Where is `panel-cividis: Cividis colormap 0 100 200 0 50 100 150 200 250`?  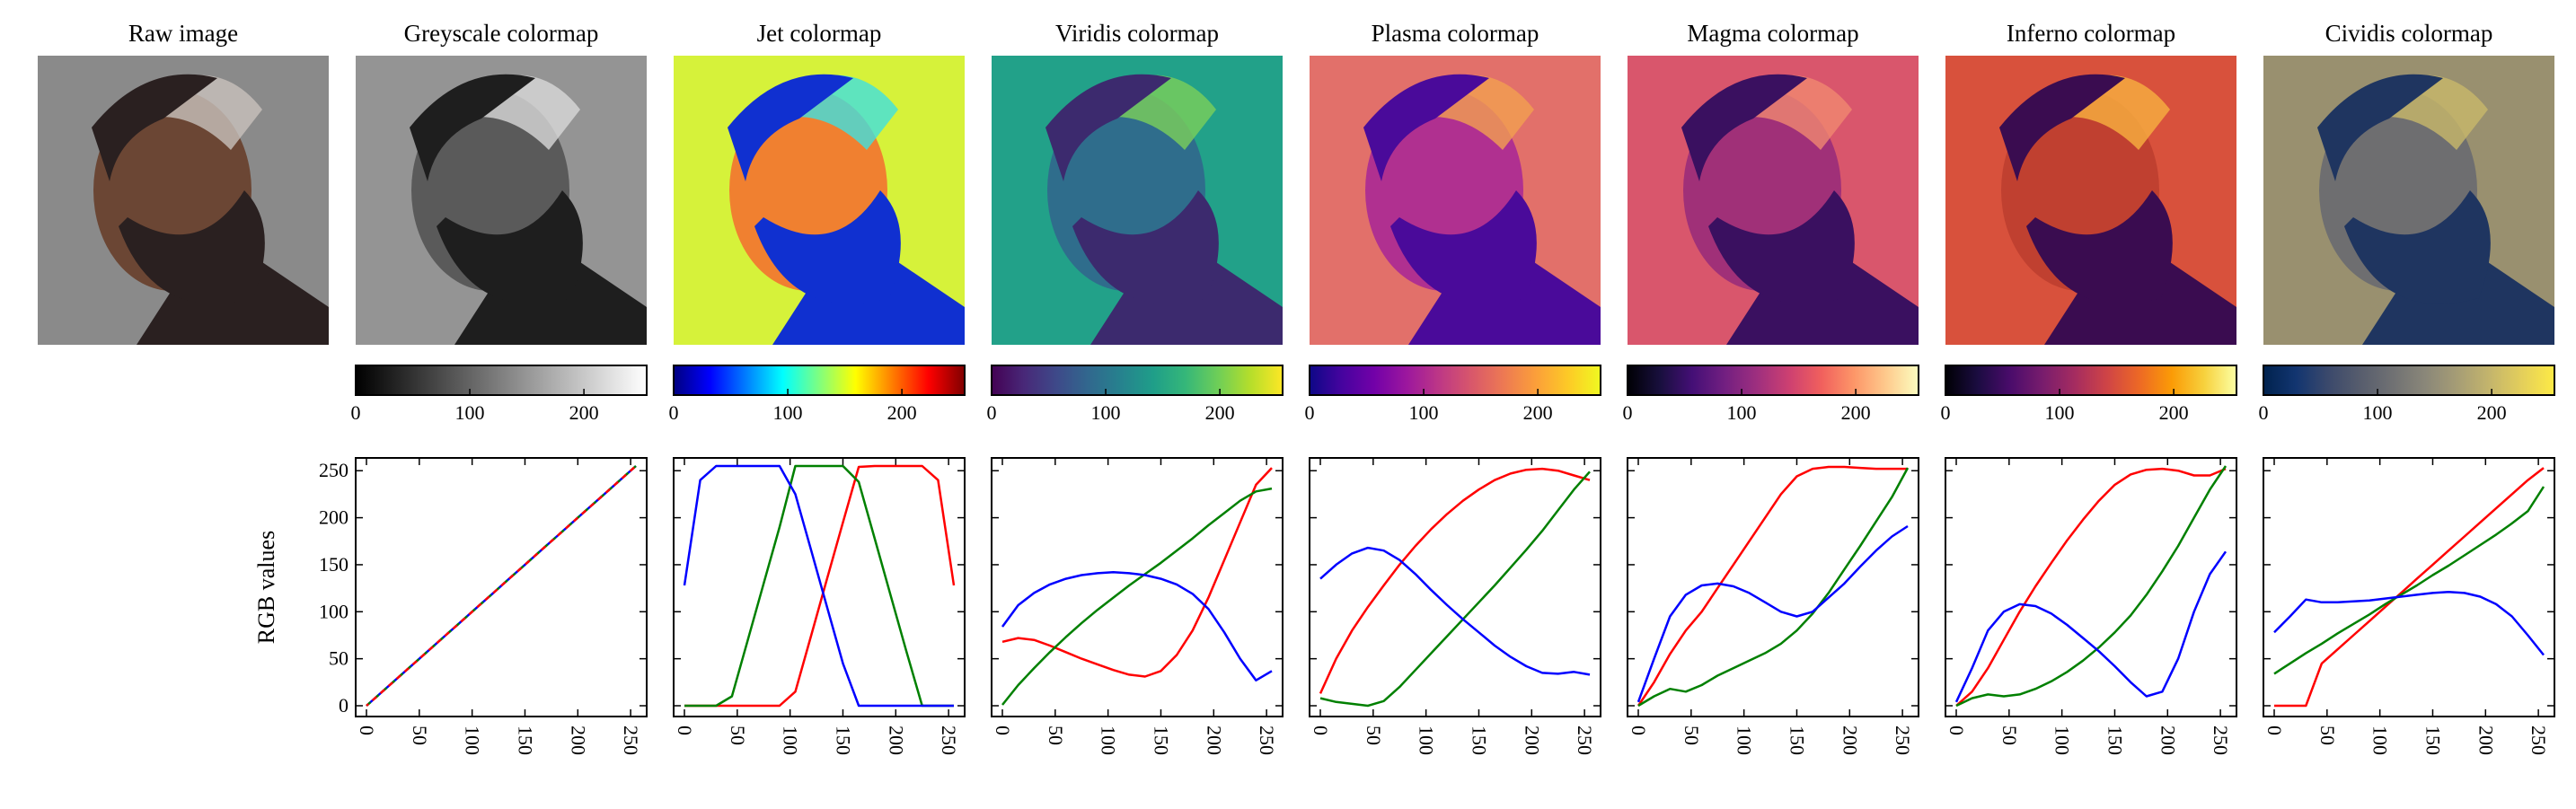
panel-cividis: Cividis colormap 0 100 200 0 50 100 150 200 250 is located at coordinates (2407, 387).